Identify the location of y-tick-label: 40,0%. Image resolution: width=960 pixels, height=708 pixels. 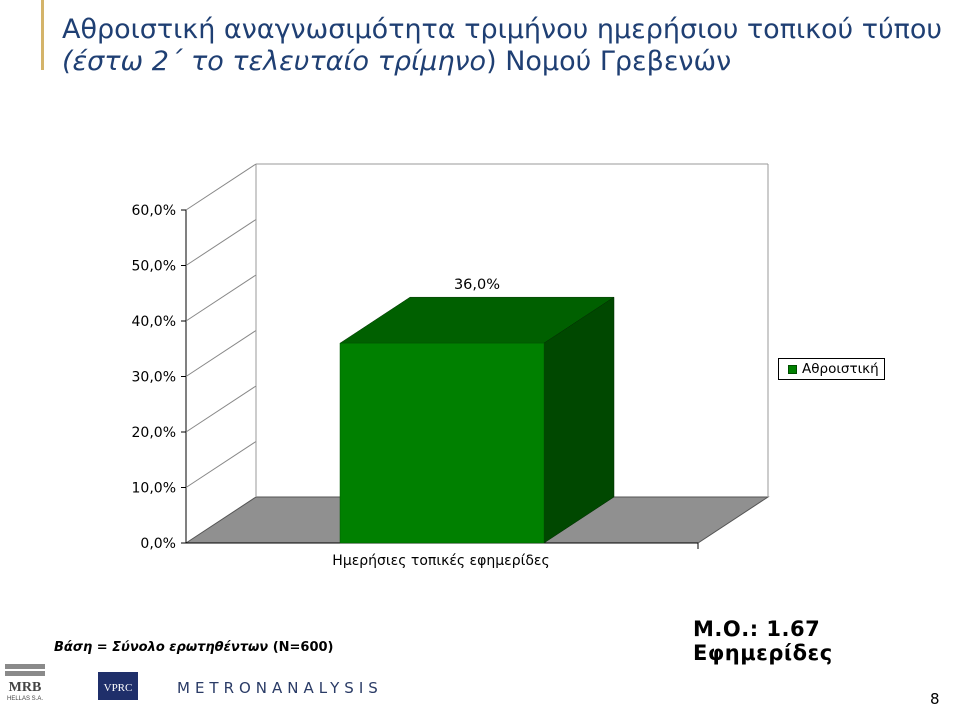
(154, 322).